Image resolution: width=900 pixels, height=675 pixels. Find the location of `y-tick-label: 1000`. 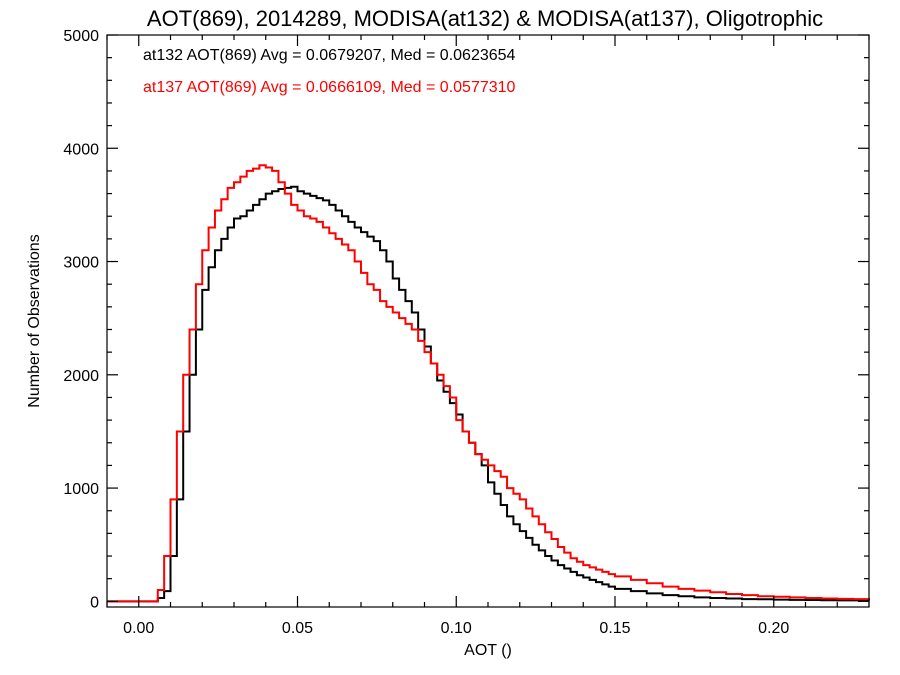

y-tick-label: 1000 is located at coordinates (81, 489).